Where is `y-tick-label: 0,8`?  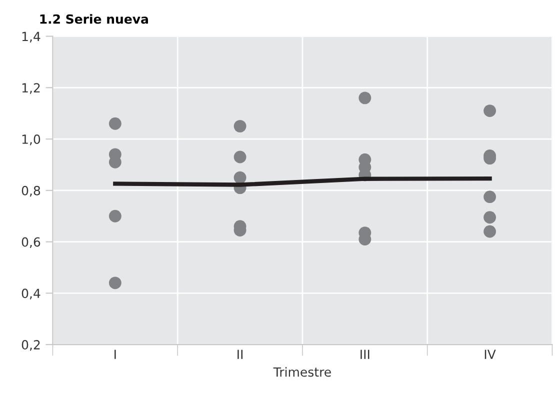 y-tick-label: 0,8 is located at coordinates (31, 191).